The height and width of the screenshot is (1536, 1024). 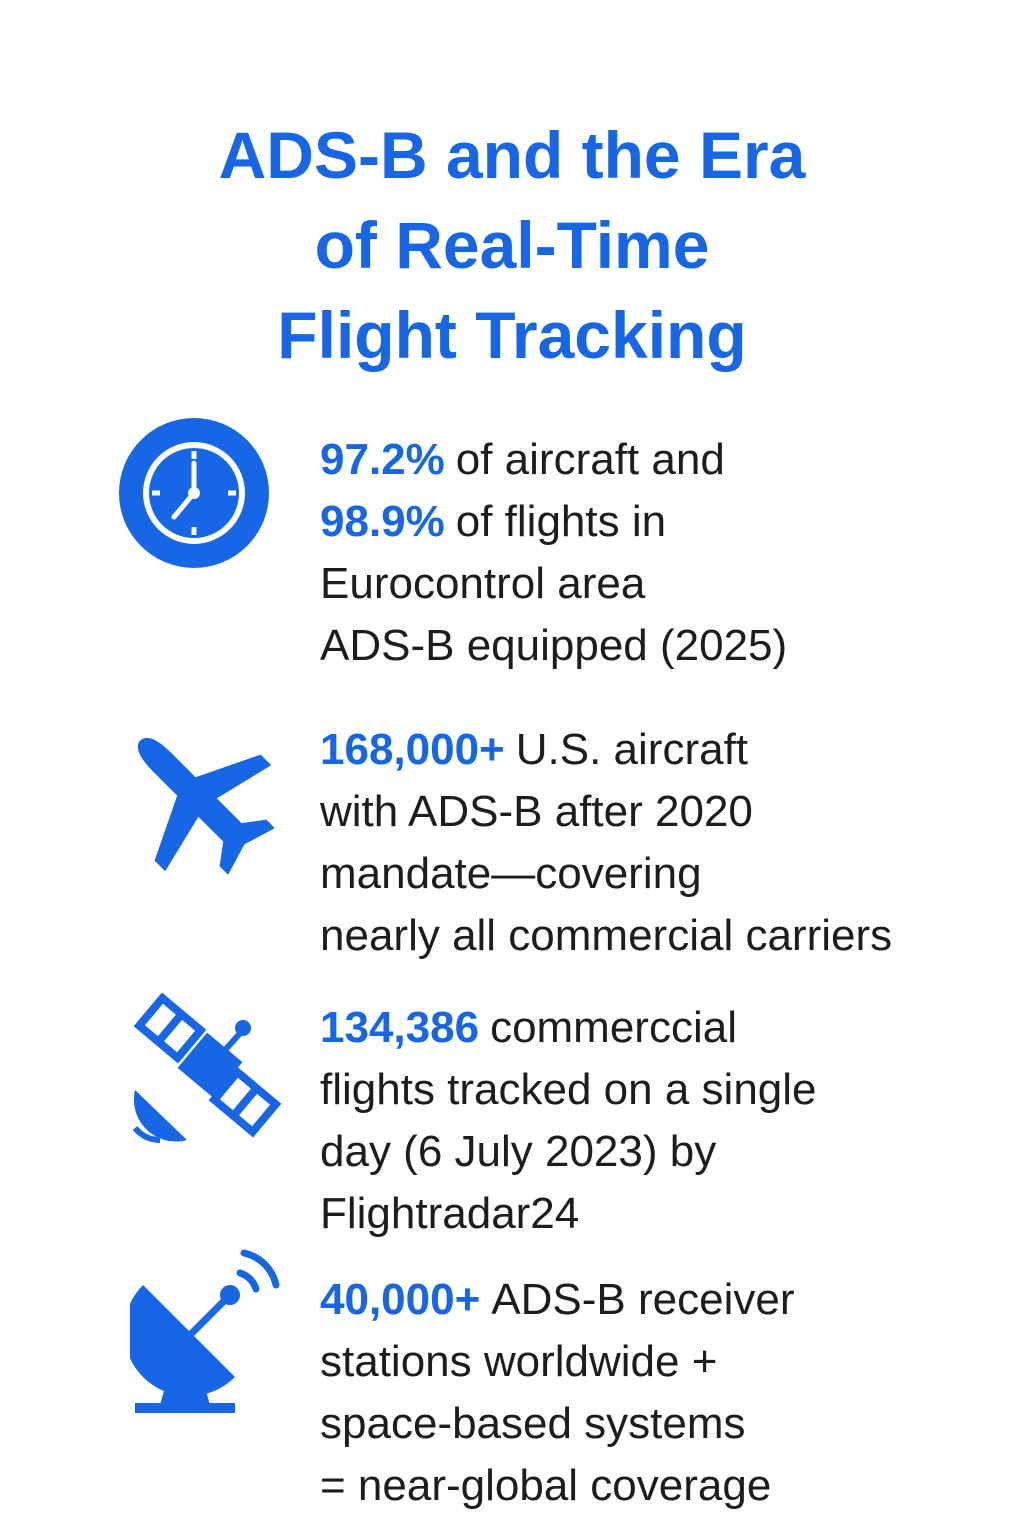 I want to click on stat-text: Flightradar24, so click(x=450, y=1213).